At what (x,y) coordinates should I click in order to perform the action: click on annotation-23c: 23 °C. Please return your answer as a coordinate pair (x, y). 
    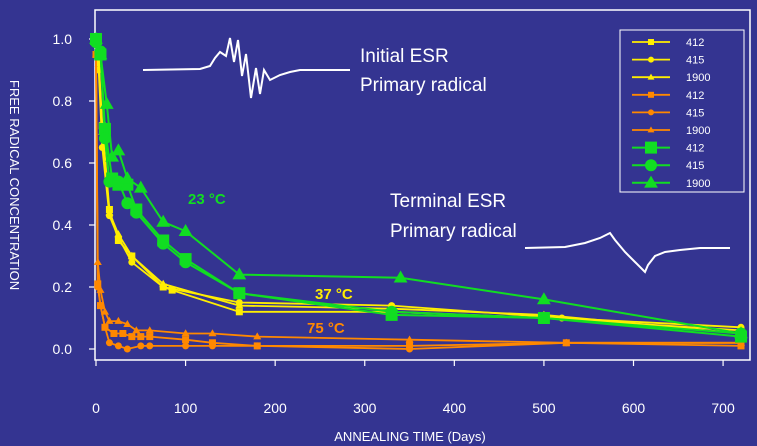
    Looking at the image, I should click on (207, 199).